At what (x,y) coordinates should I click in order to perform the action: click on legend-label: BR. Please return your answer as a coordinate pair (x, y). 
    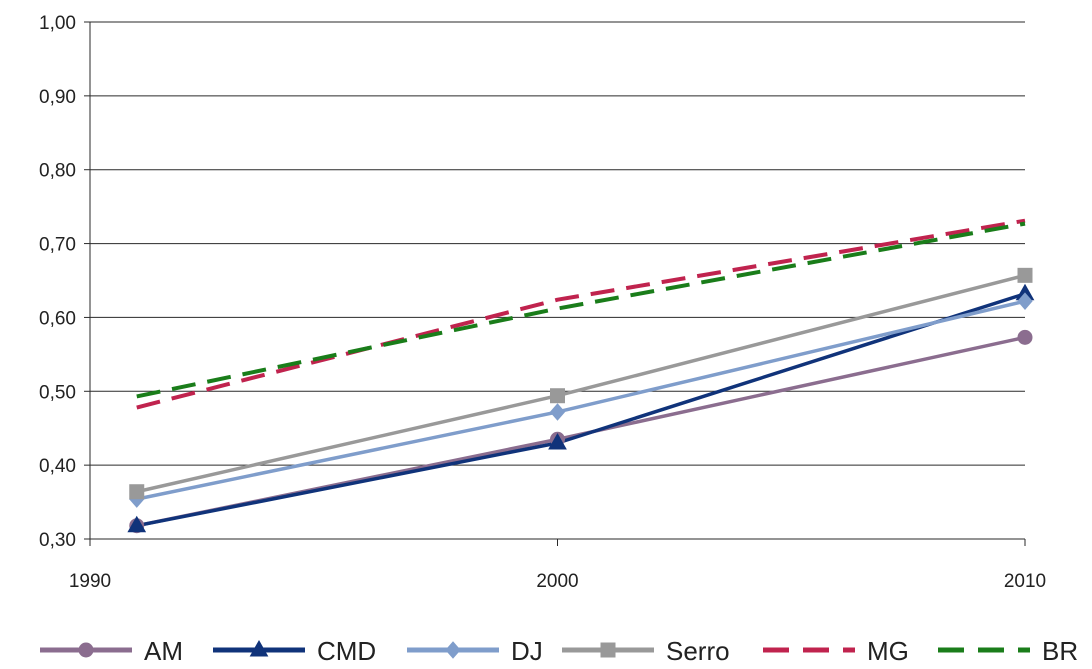
    Looking at the image, I should click on (1060, 651).